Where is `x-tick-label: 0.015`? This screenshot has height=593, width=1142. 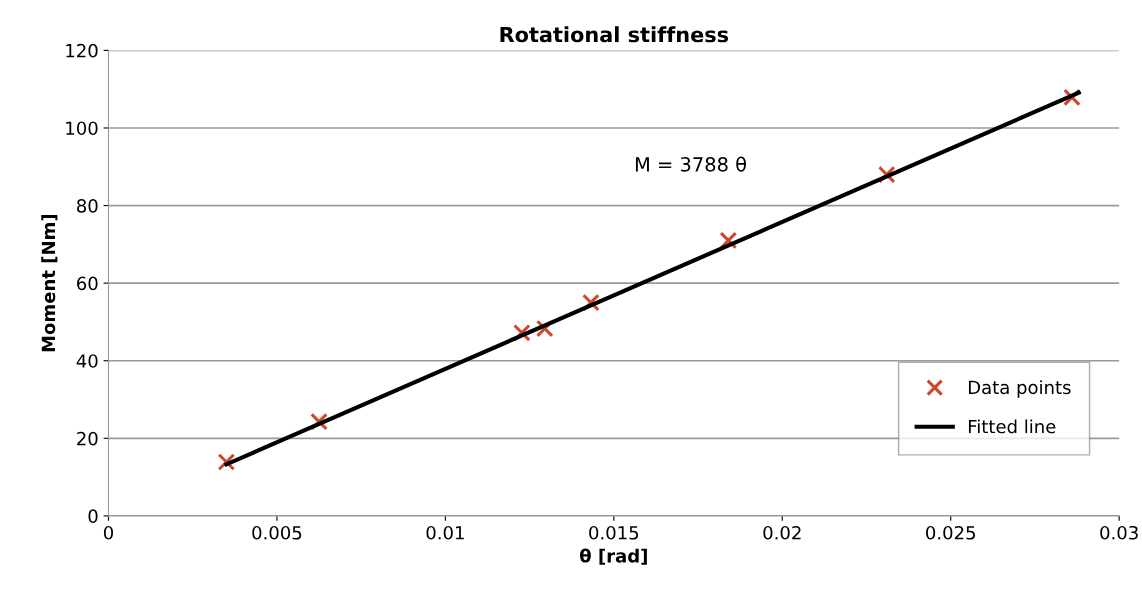
x-tick-label: 0.015 is located at coordinates (614, 532).